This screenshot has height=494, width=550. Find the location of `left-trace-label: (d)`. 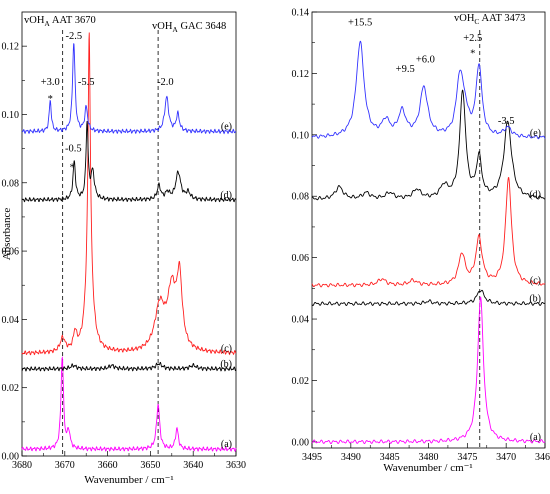

left-trace-label: (d) is located at coordinates (226, 195).